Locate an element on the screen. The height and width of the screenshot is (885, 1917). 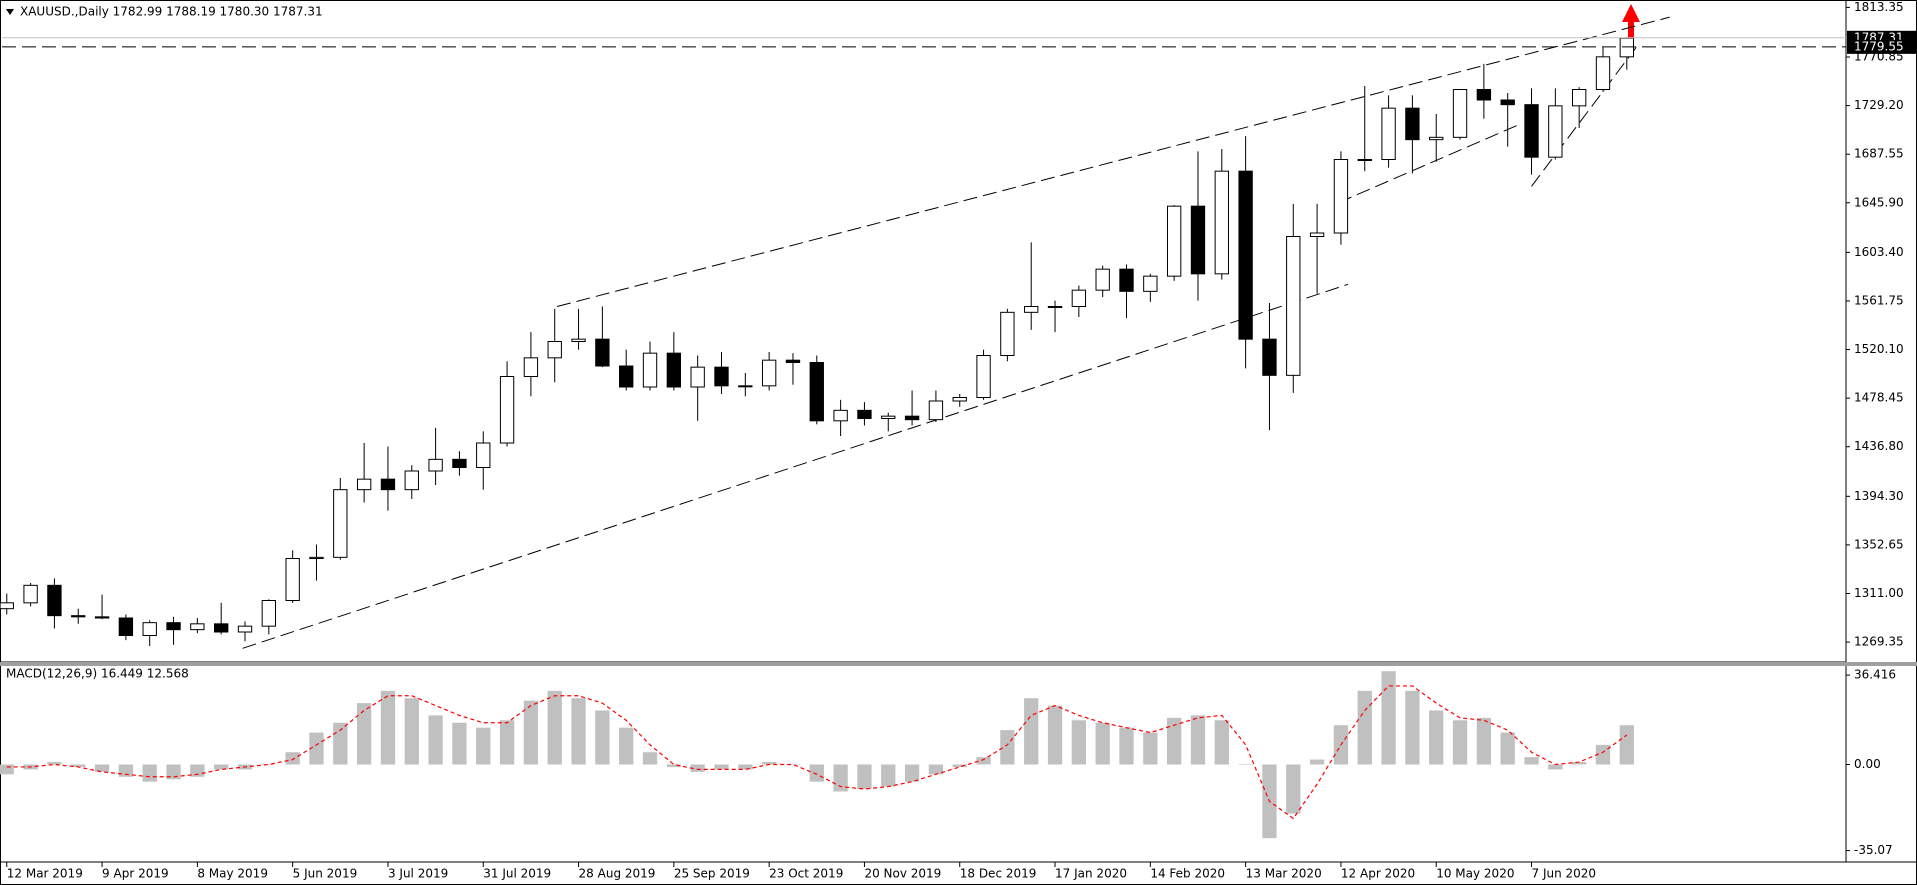
panel-separator is located at coordinates (958, 664).